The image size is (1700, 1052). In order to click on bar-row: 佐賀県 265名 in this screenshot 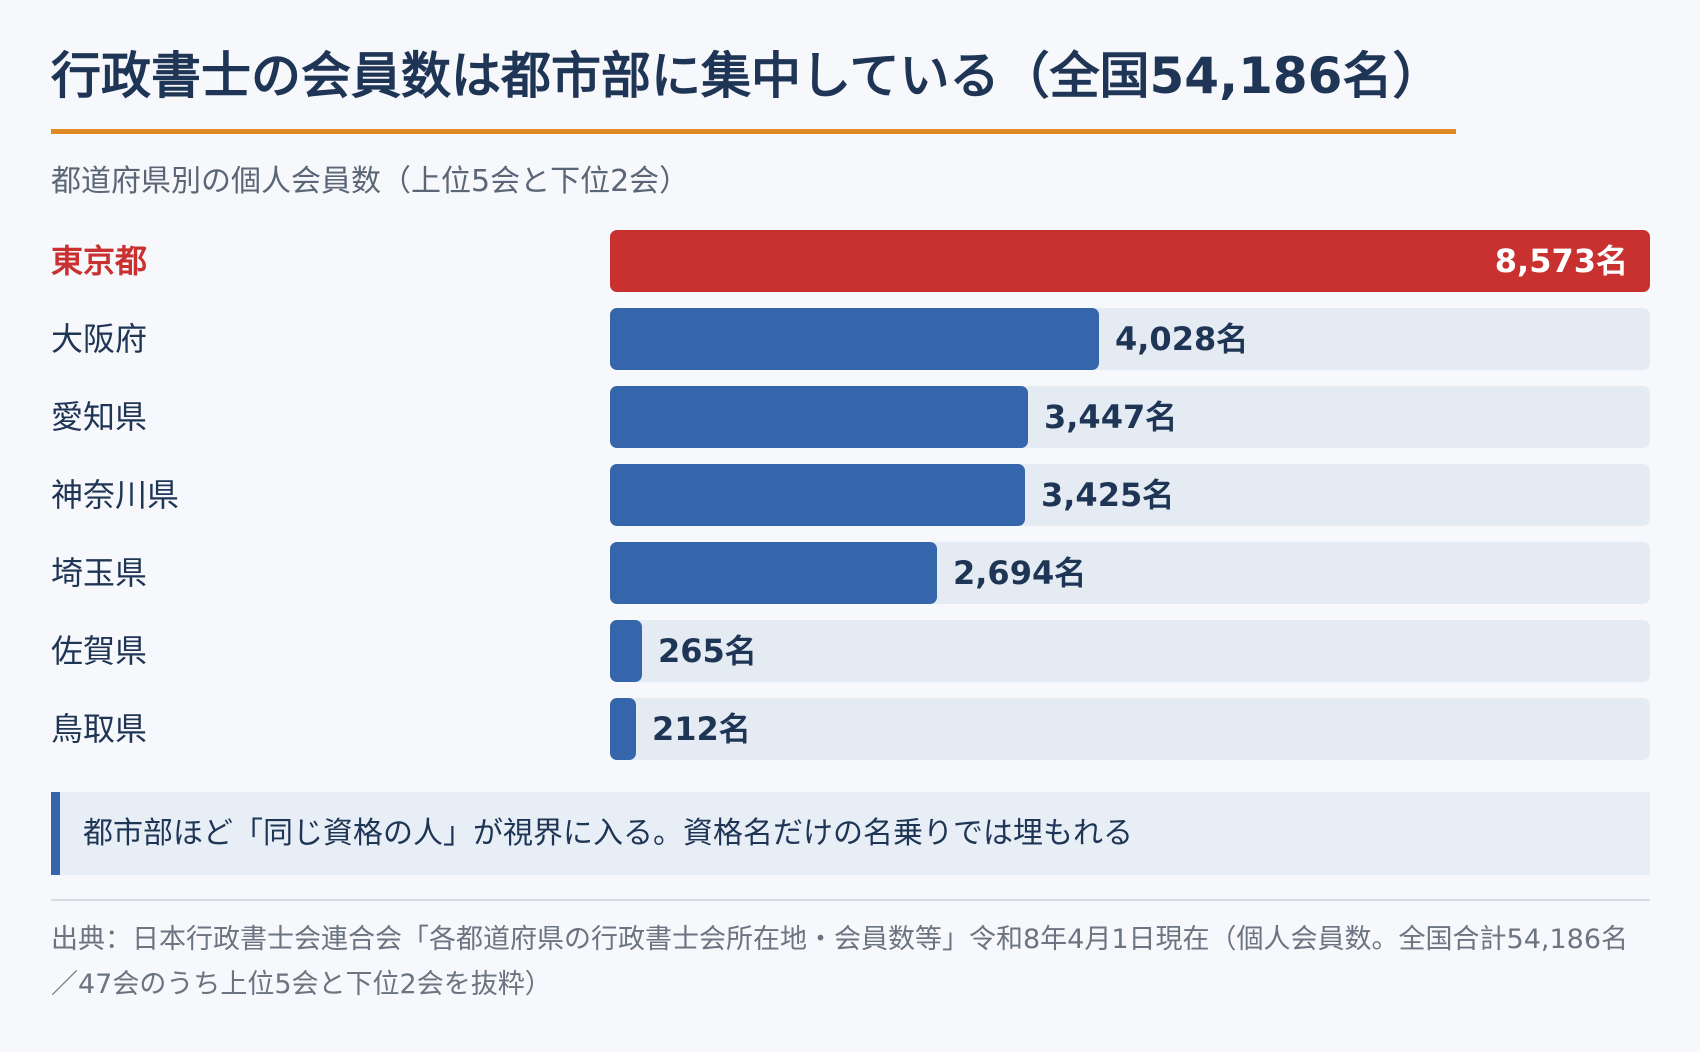, I will do `click(850, 651)`.